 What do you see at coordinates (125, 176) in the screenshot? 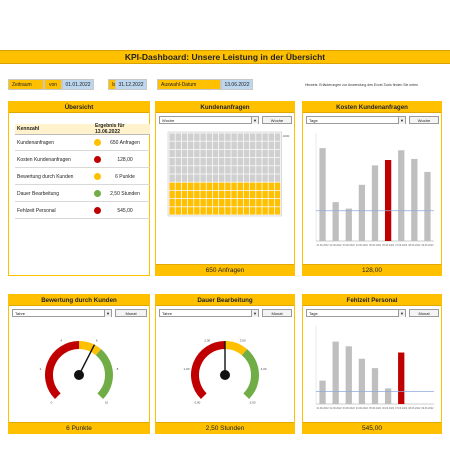
I see `overview-row-value: 6 Punkte` at bounding box center [125, 176].